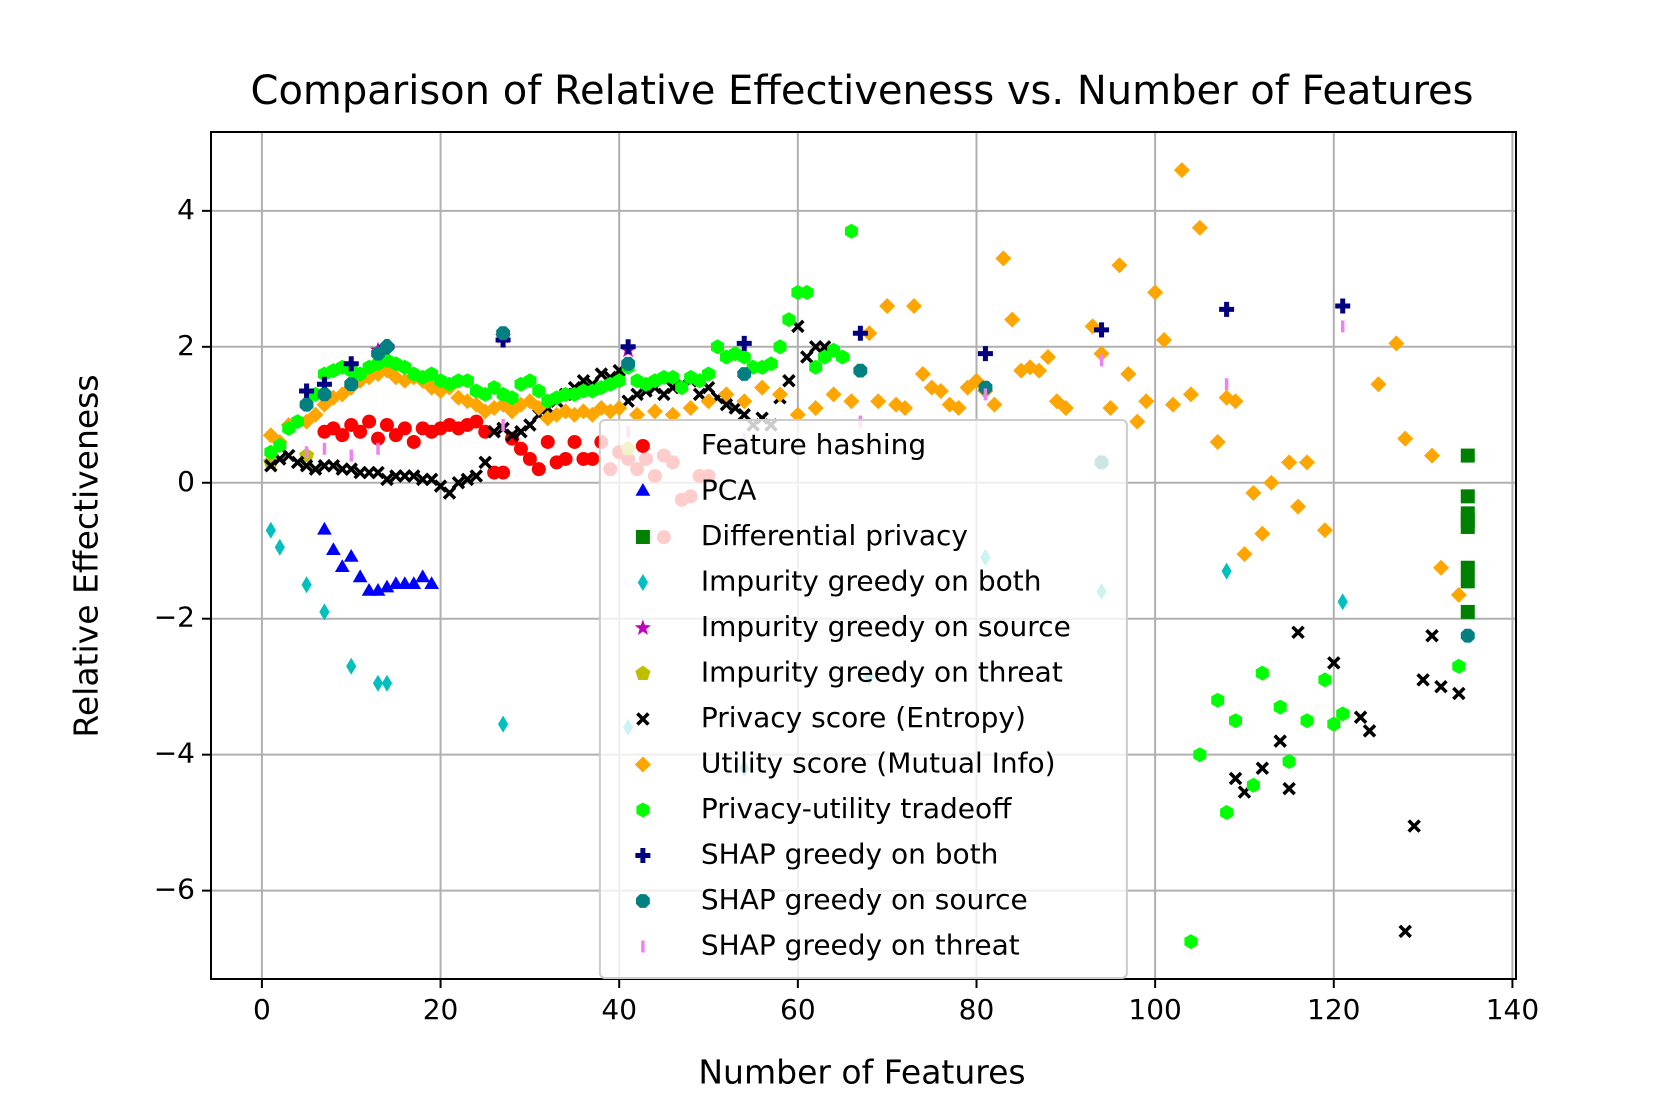  Describe the element at coordinates (174, 617) in the screenshot. I see `y-tick-label: −2` at that location.